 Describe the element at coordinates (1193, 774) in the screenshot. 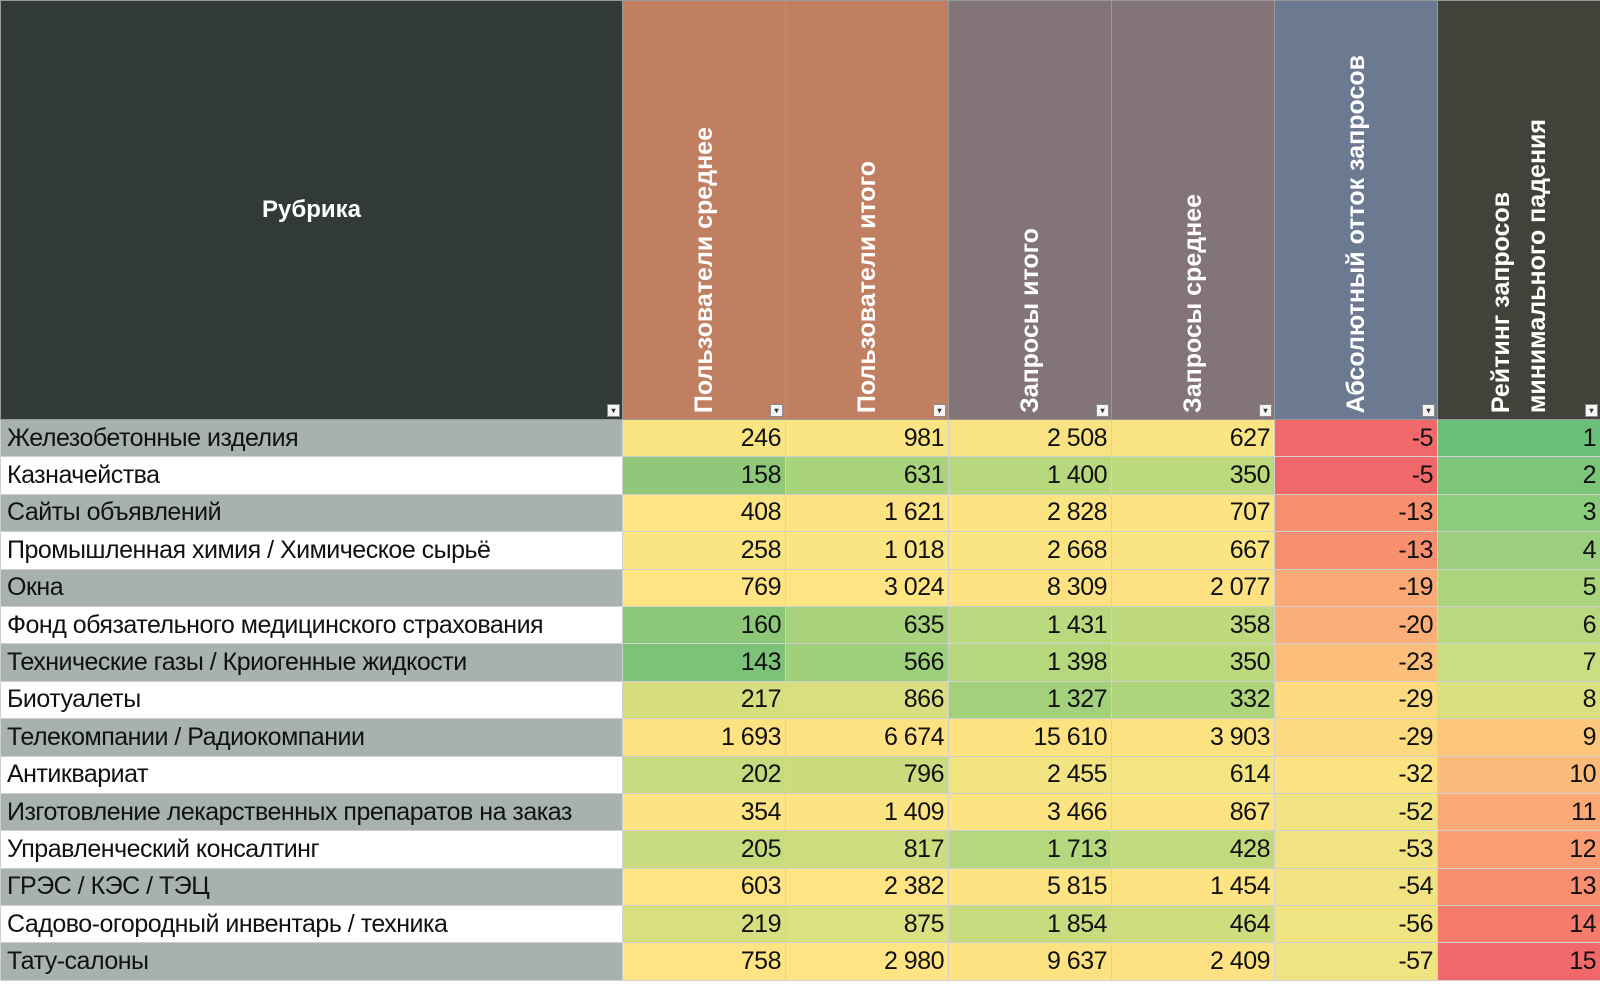

I see `value-cell: 614` at that location.